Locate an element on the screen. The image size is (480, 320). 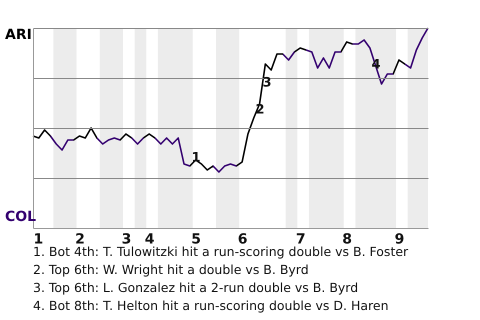
text: 3. Top 6th: L. Gonzalez hit a 2-run double vs B. Byrd is located at coordinates (196, 288).